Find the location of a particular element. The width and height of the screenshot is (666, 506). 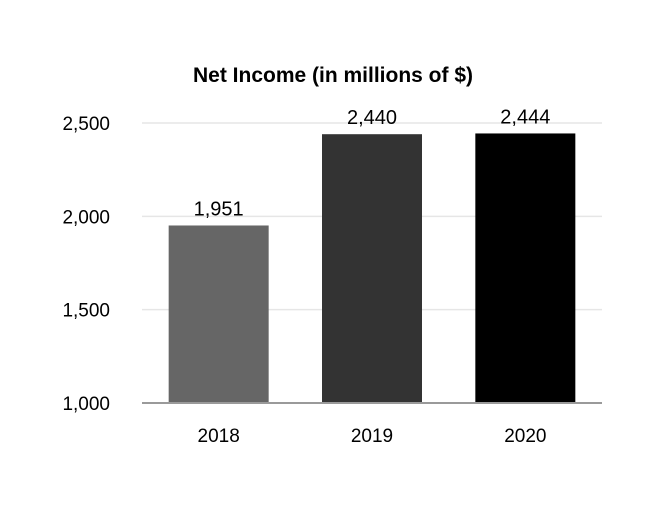

x-tick-label-2018: 2018 is located at coordinates (219, 436).